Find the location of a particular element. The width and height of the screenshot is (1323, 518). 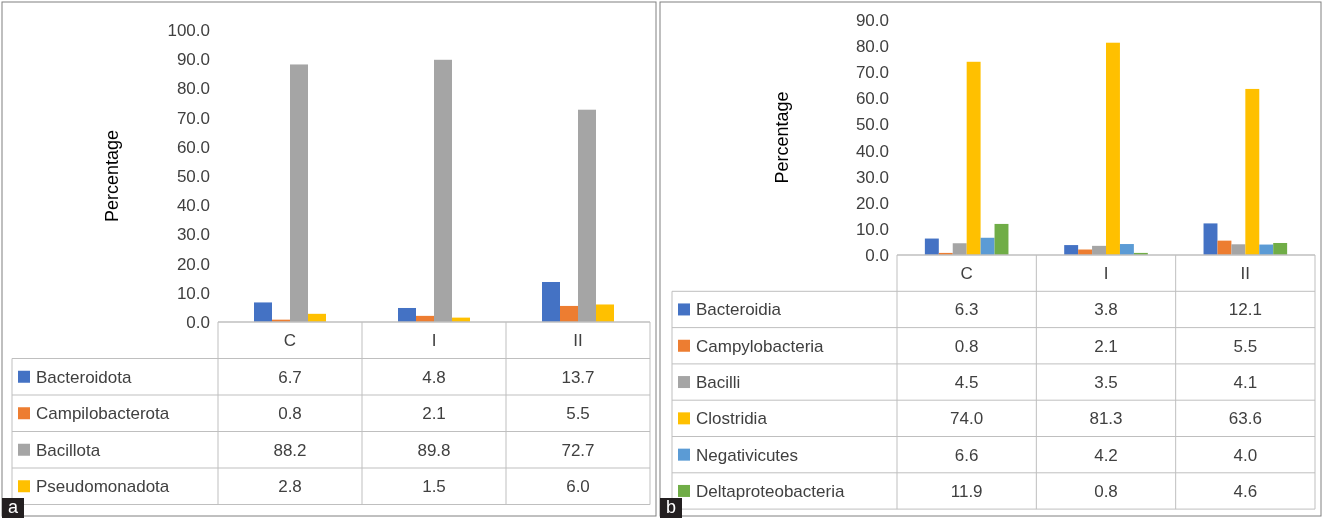

data-label: 89.8 is located at coordinates (434, 450).